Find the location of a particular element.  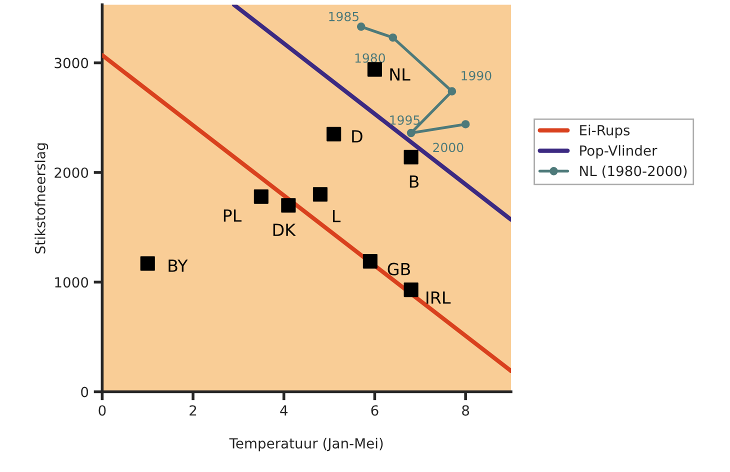

annotation: 1980 is located at coordinates (370, 58).